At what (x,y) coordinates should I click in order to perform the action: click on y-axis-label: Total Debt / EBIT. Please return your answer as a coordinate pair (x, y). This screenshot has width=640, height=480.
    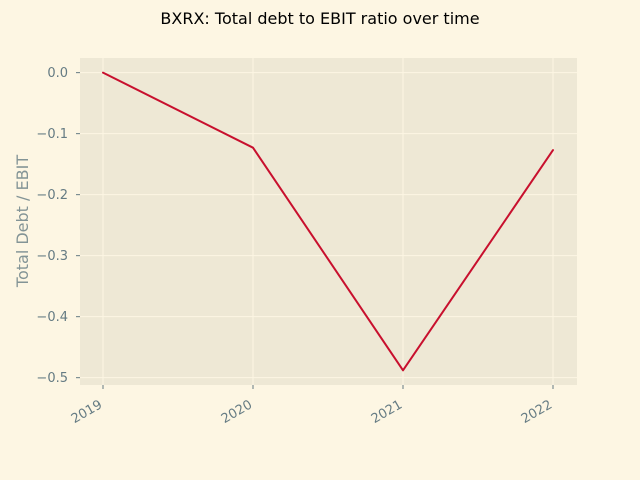
    Looking at the image, I should click on (22, 221).